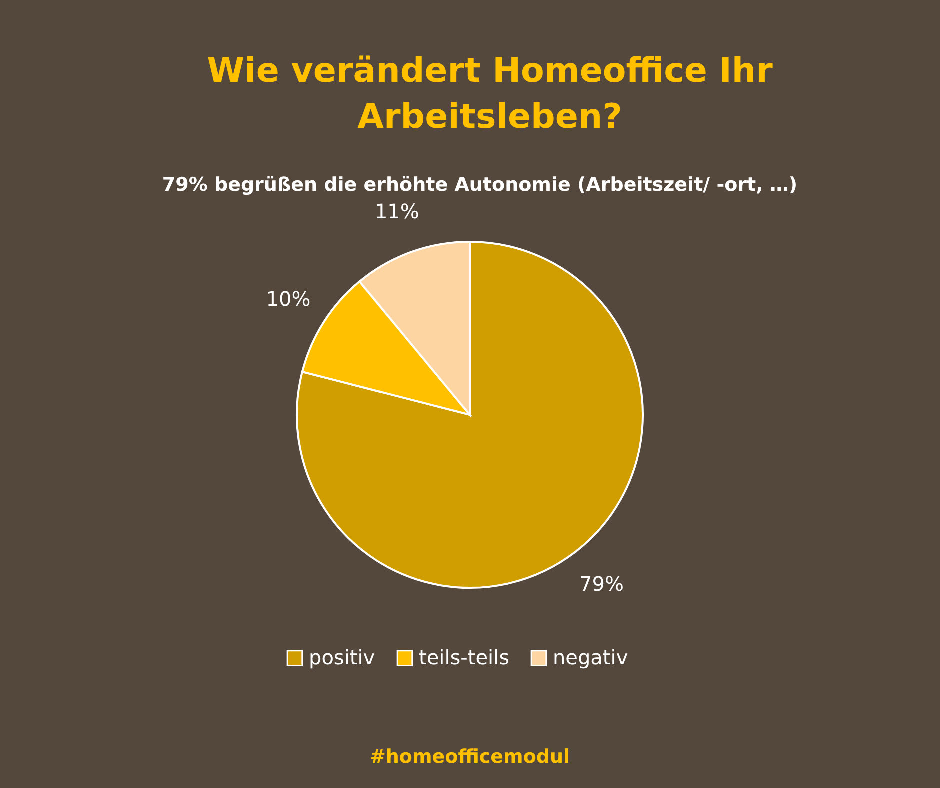  What do you see at coordinates (602, 584) in the screenshot?
I see `data-label: 79%` at bounding box center [602, 584].